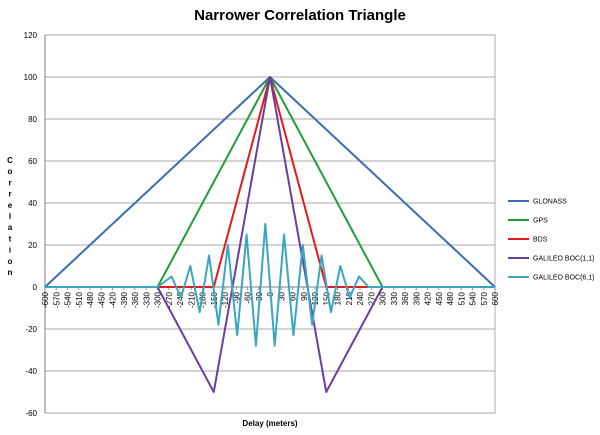 Image resolution: width=600 pixels, height=435 pixels. I want to click on y-label-char: C, so click(10, 160).